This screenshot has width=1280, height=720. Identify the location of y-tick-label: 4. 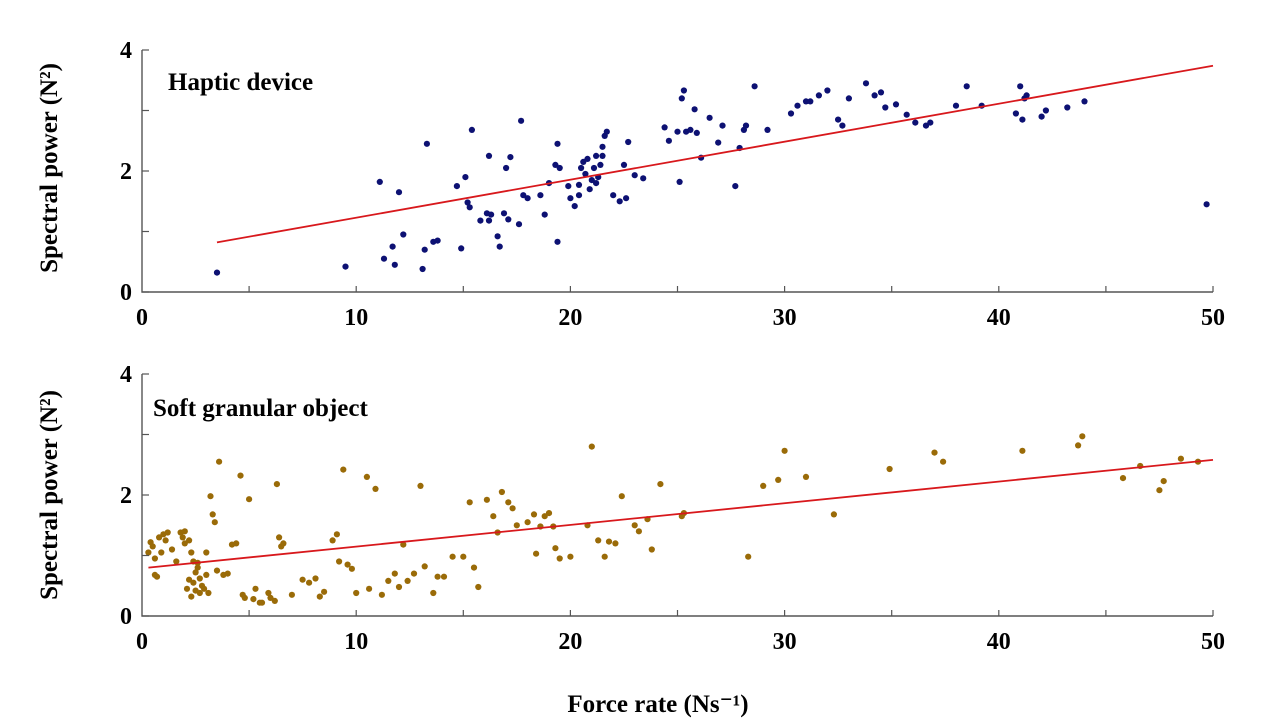
(126, 375).